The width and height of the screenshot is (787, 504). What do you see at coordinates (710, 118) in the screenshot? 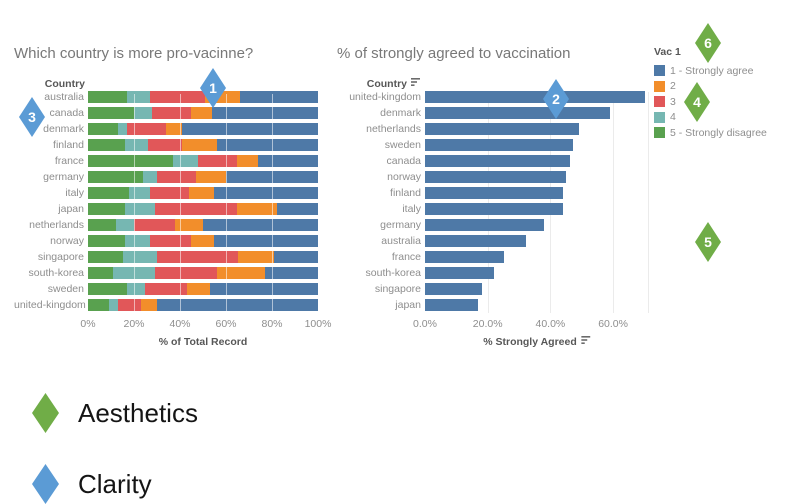
I see `legend-item: 4` at bounding box center [710, 118].